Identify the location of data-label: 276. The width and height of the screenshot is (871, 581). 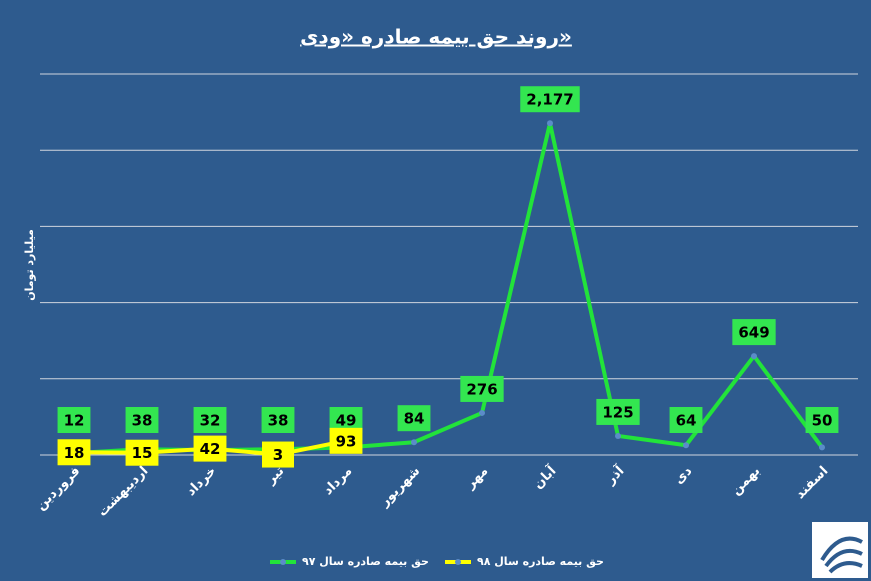
(482, 388).